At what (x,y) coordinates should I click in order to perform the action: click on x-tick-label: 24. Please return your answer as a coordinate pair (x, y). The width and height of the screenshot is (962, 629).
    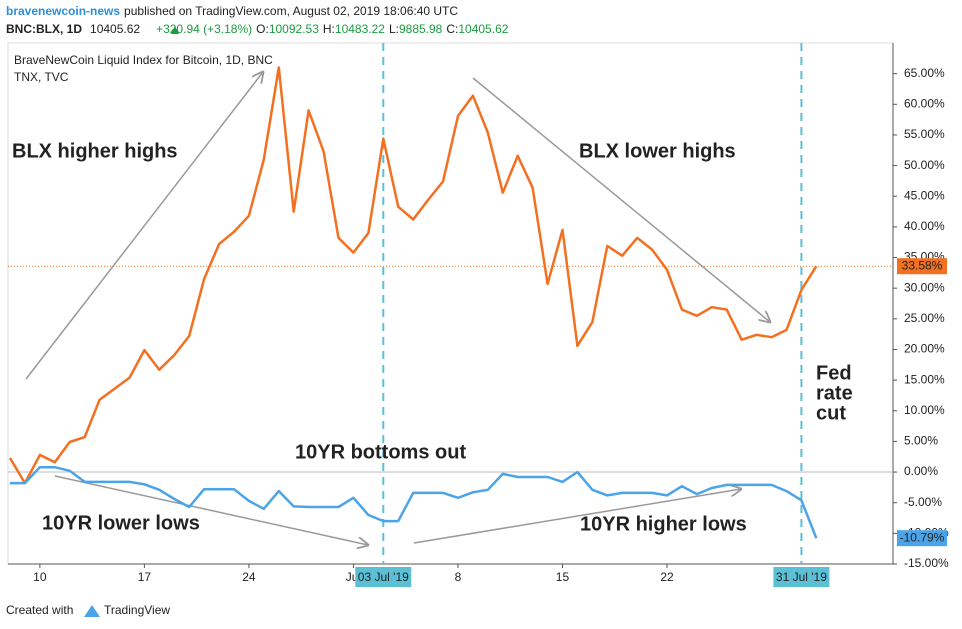
    Looking at the image, I should click on (249, 577).